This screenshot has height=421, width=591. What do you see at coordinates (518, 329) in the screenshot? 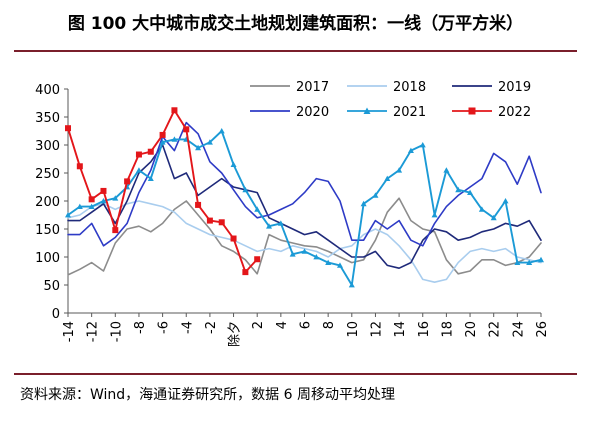
I see `x-tick-label: 24` at bounding box center [518, 329].